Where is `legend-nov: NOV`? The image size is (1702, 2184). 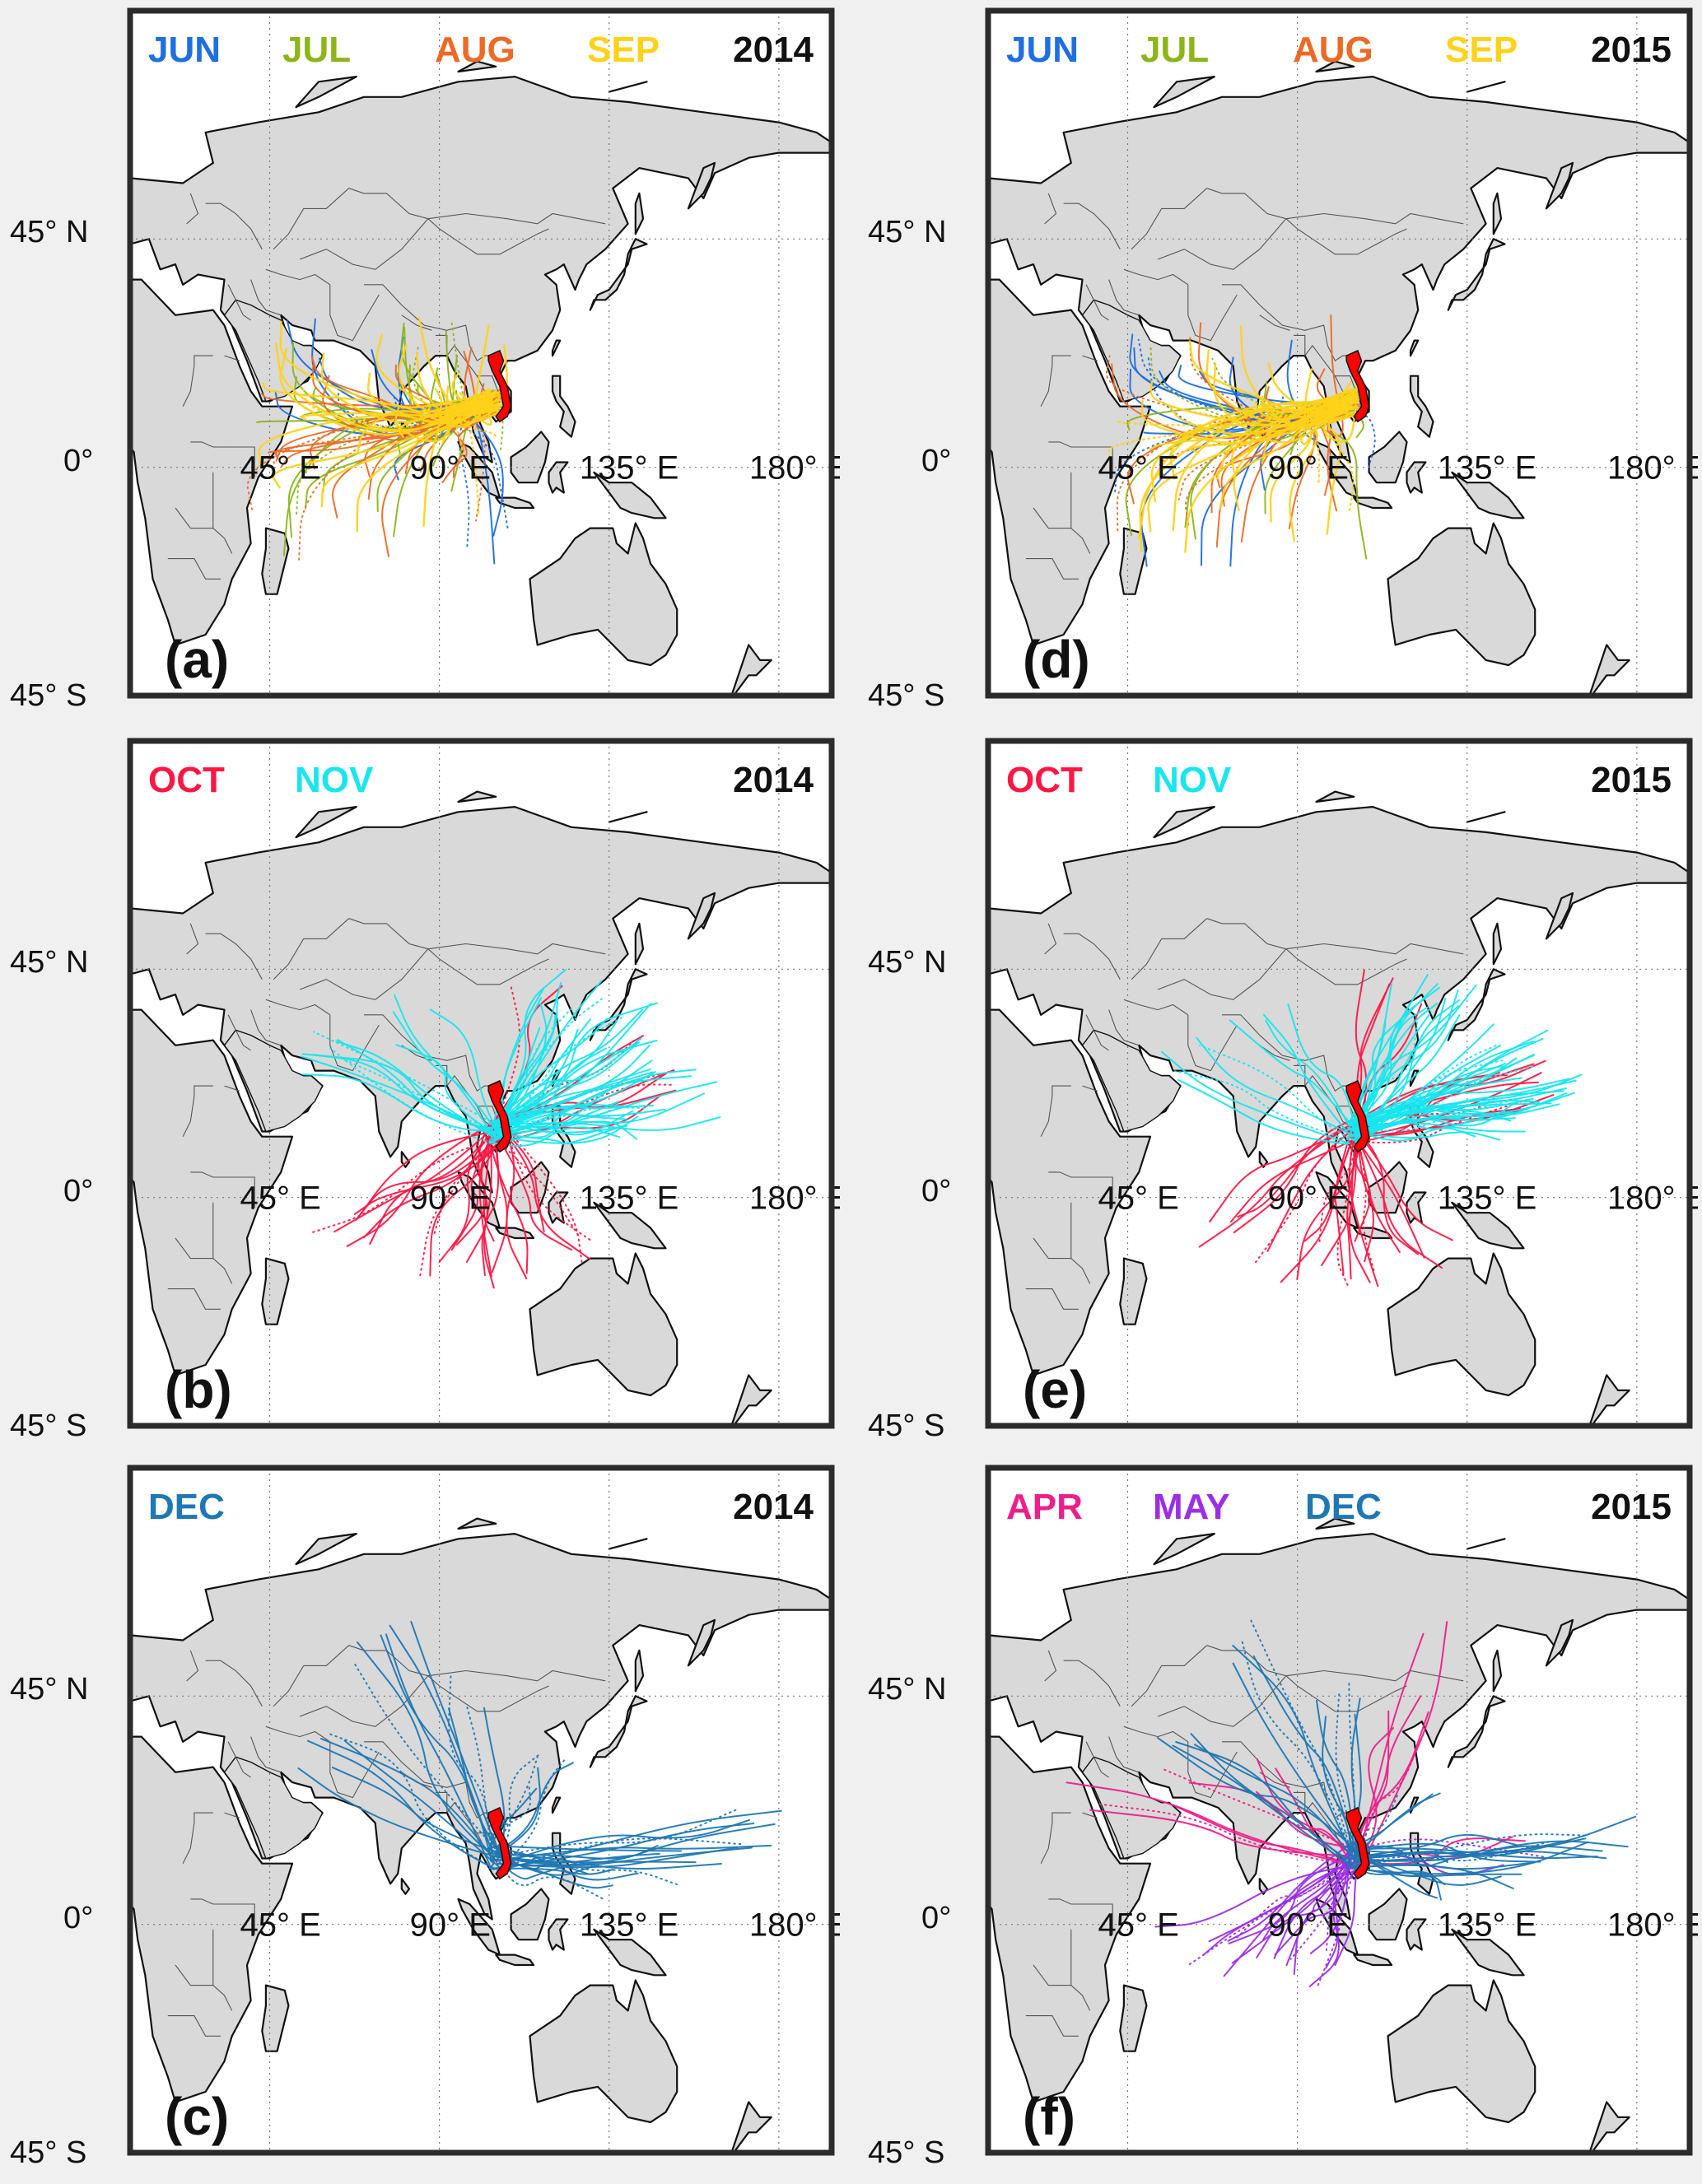 legend-nov: NOV is located at coordinates (1192, 780).